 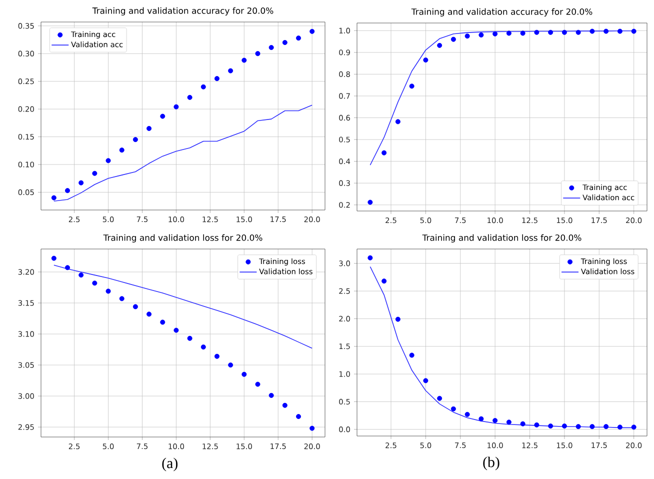 I want to click on text: (a), so click(x=170, y=465).